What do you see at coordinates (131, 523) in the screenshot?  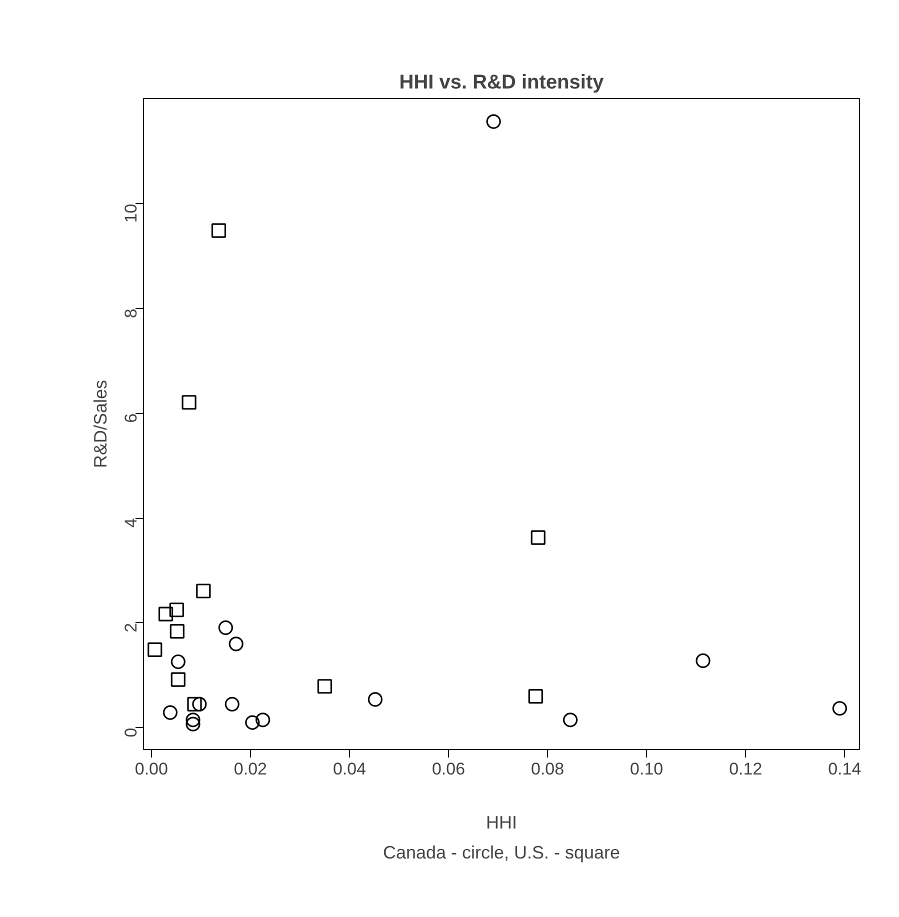 I see `y-tick-label: 4` at bounding box center [131, 523].